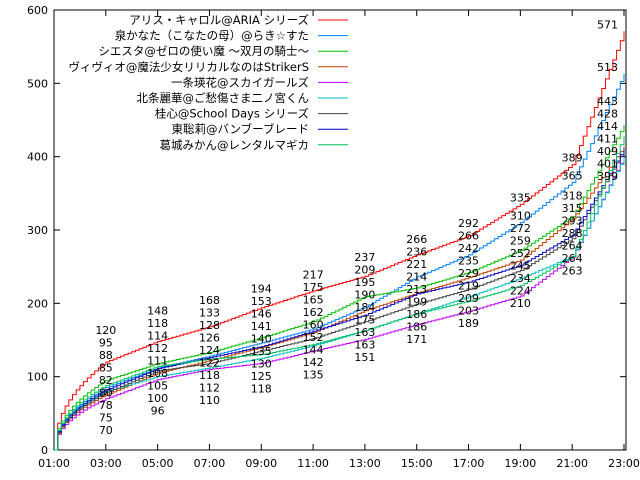 The height and width of the screenshot is (480, 640). What do you see at coordinates (520, 240) in the screenshot?
I see `data-label: 259` at bounding box center [520, 240].